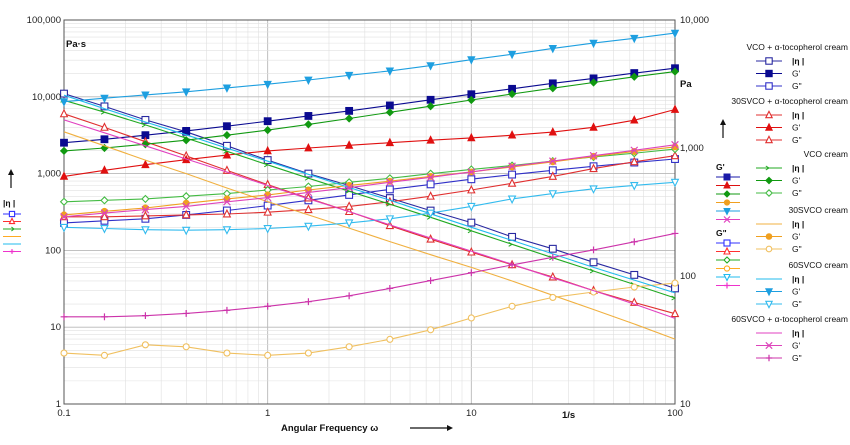  What do you see at coordinates (568, 415) in the screenshot?
I see `x-axis-unit: 1/s` at bounding box center [568, 415].